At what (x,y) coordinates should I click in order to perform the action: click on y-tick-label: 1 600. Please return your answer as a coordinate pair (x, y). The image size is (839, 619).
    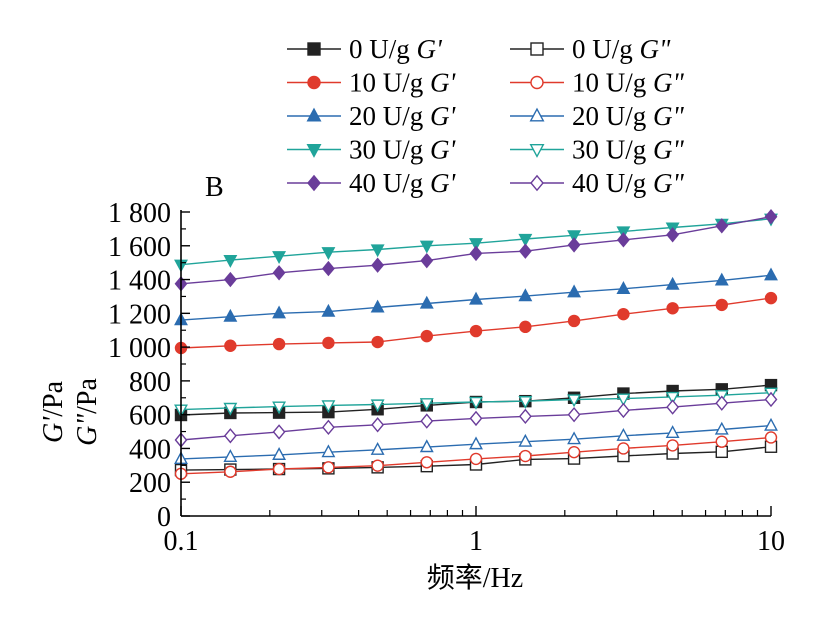
    Looking at the image, I should click on (139, 247).